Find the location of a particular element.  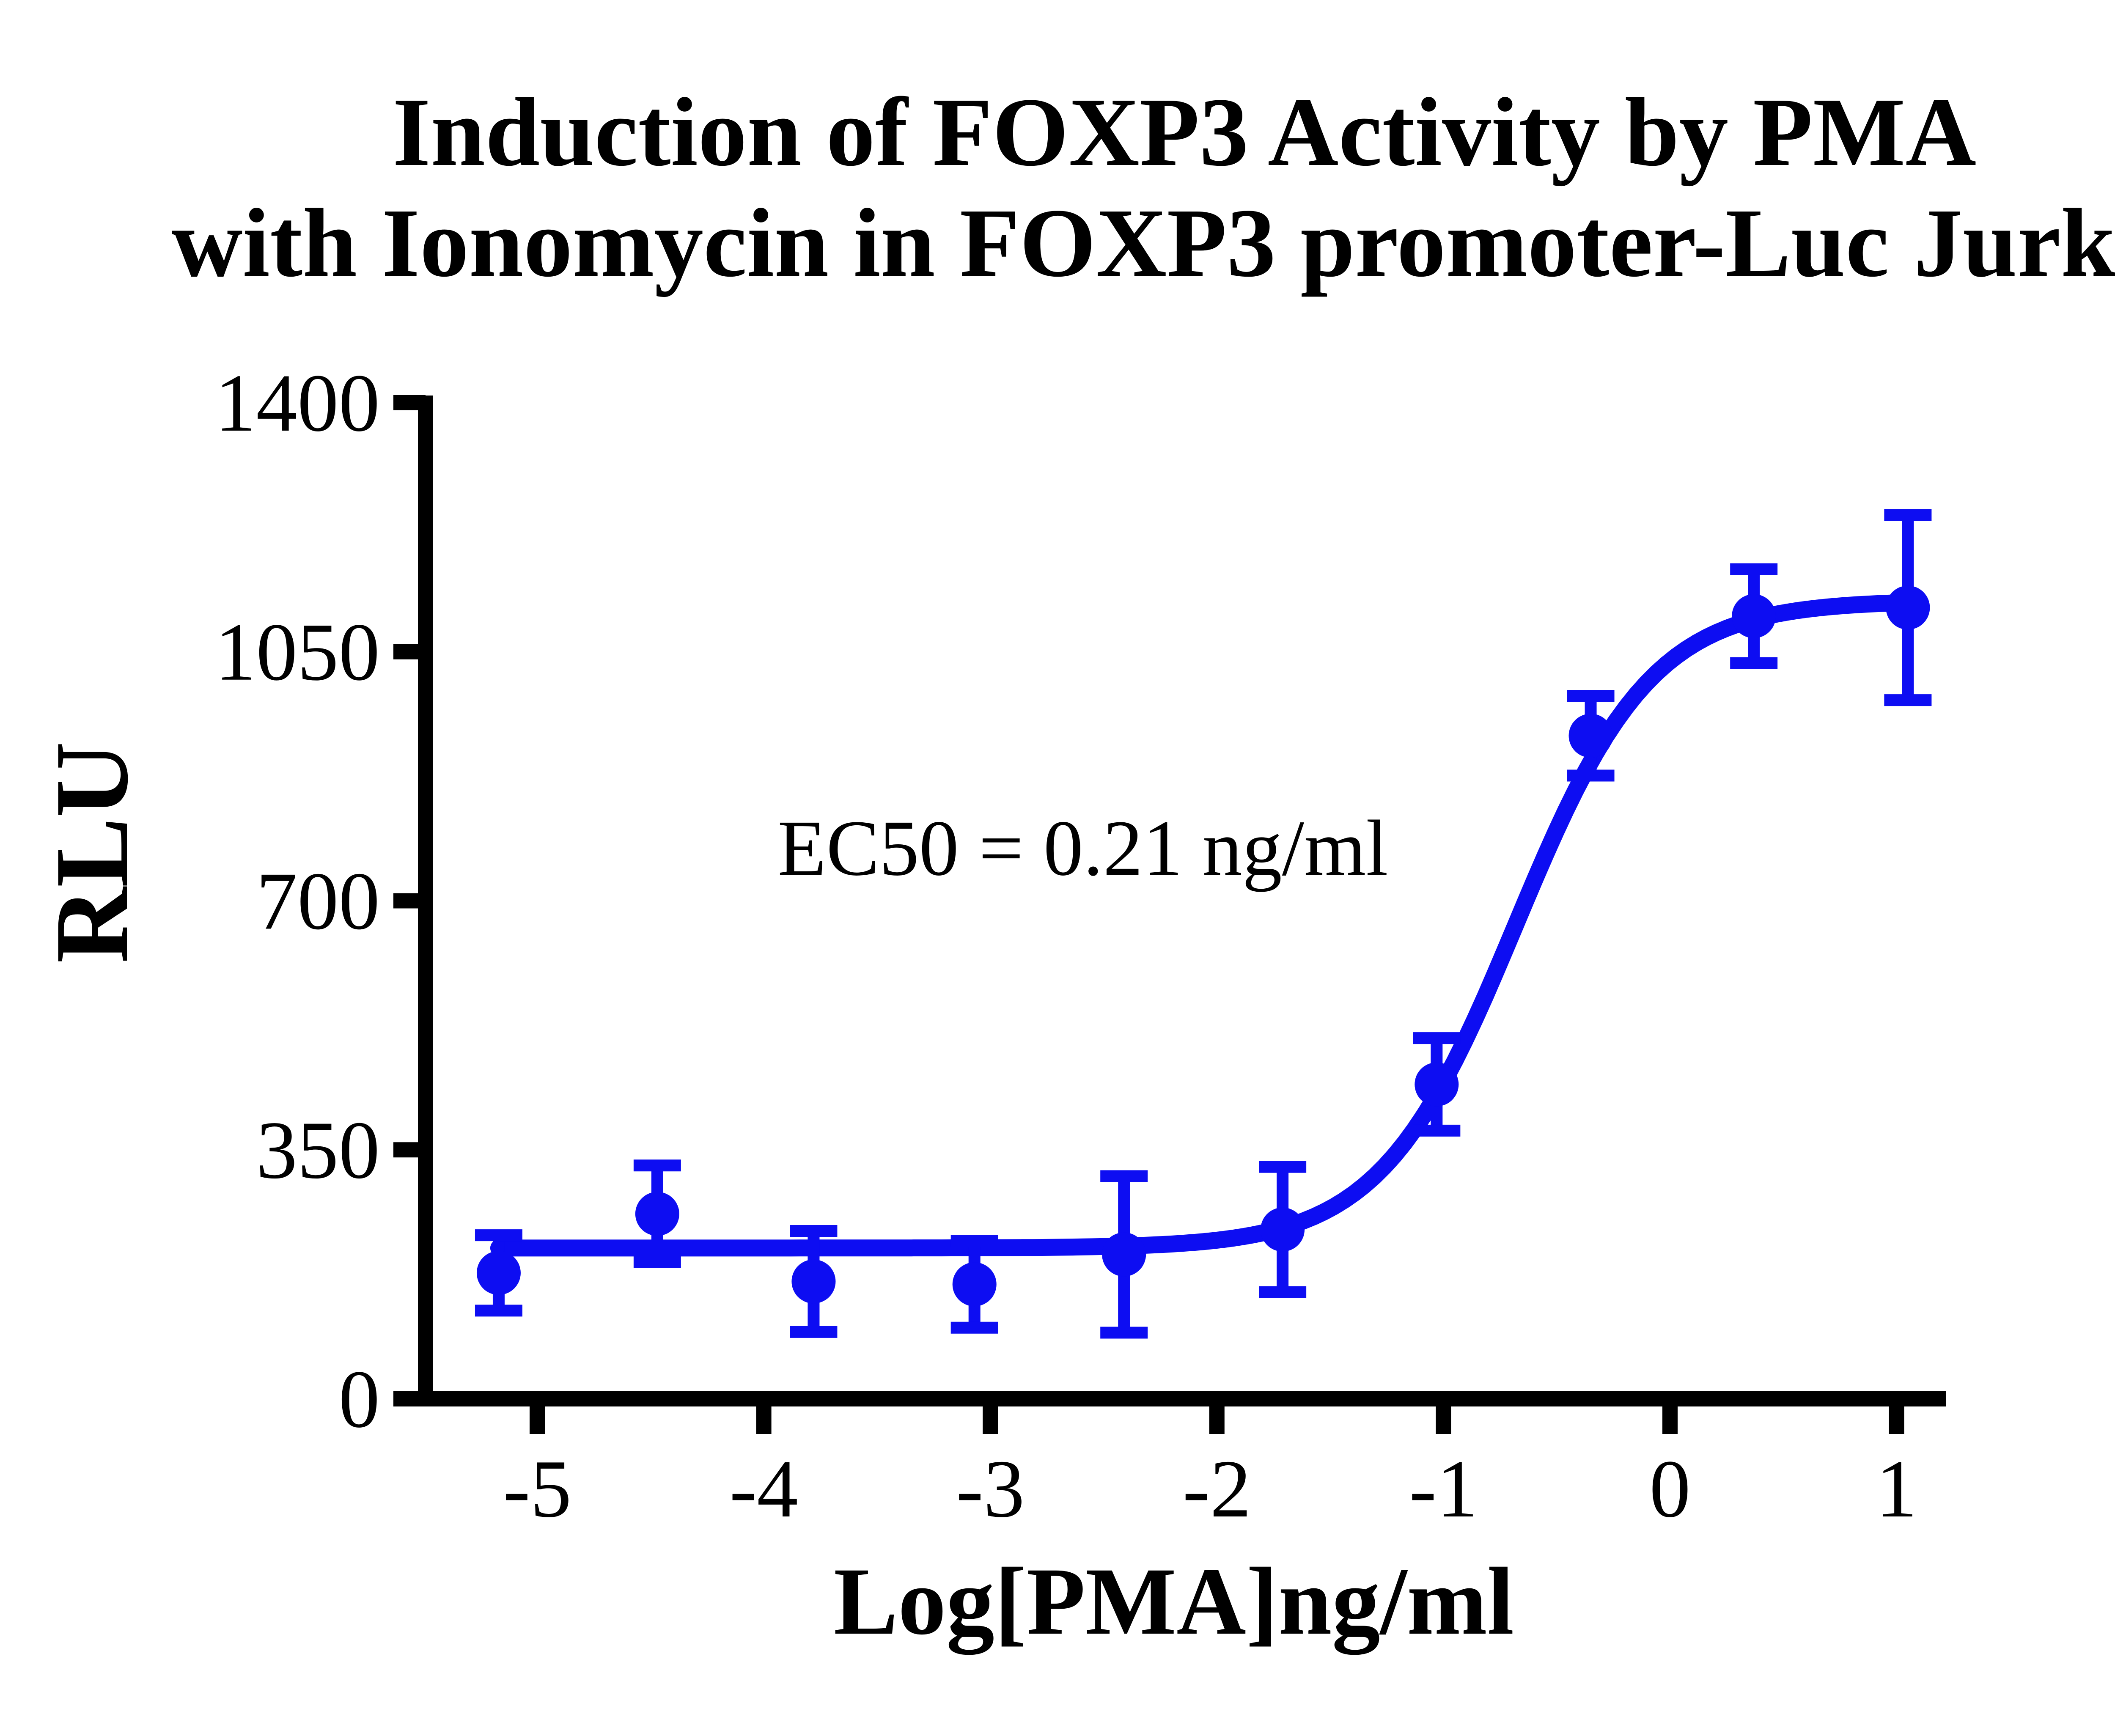

x-tick-label: -5 is located at coordinates (537, 1489).